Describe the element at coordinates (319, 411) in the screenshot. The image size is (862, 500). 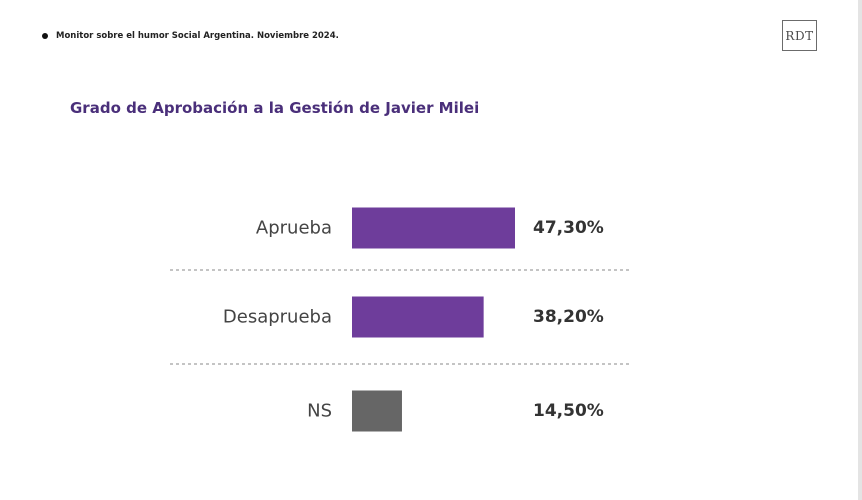
I see `category-label-ns: NS` at that location.